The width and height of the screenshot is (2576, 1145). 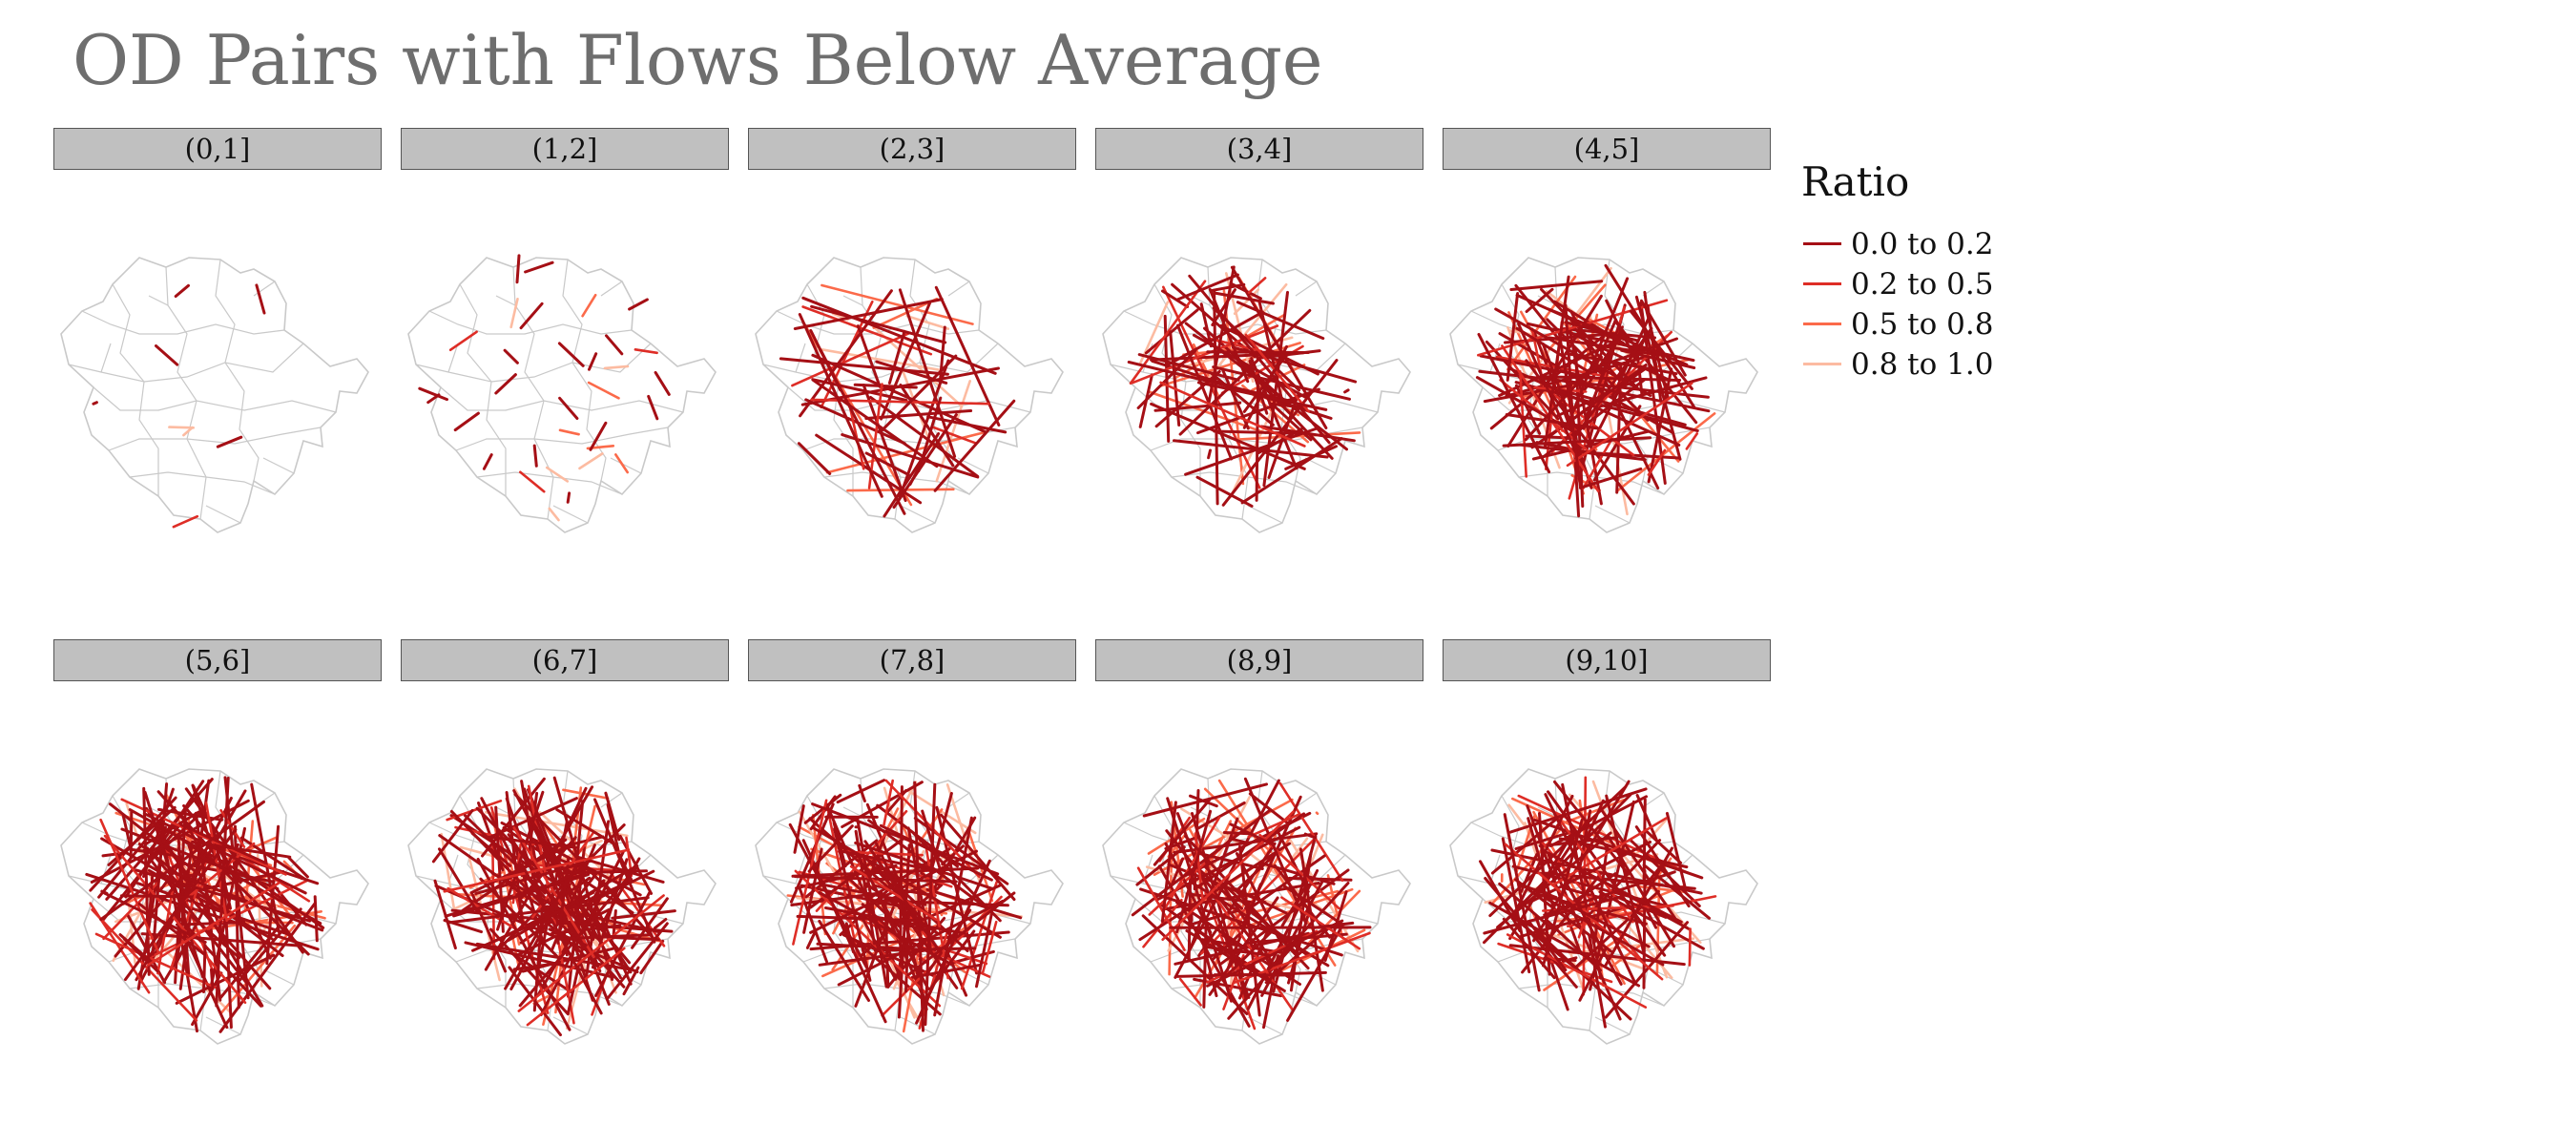 I want to click on legend-item-1: 0.2 to 0.5, so click(x=1897, y=285).